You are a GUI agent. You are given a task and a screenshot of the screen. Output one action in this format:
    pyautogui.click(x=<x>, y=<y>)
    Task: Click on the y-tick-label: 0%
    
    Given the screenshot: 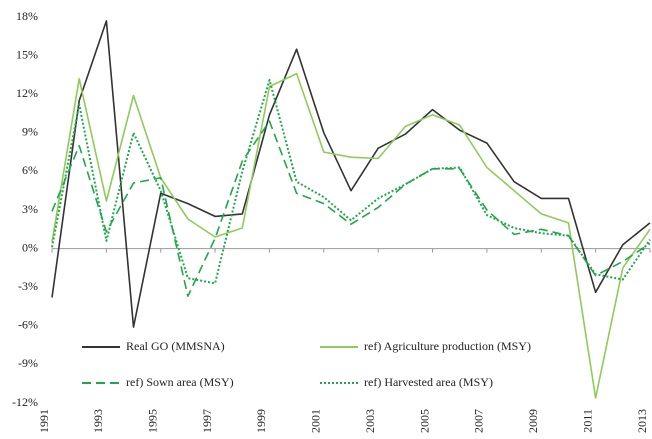 What is the action you would take?
    pyautogui.click(x=30, y=247)
    